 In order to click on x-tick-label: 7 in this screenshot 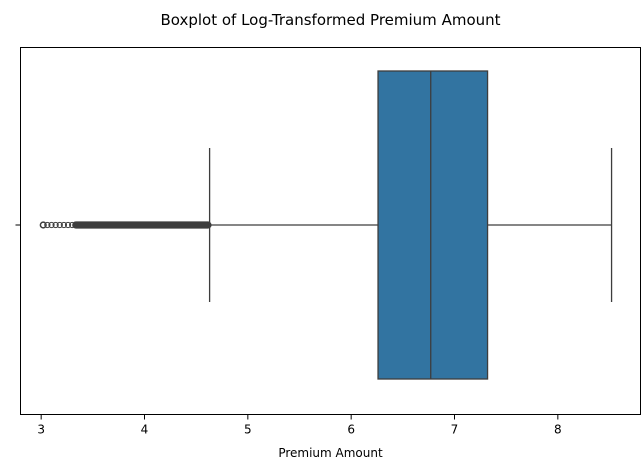, I will do `click(455, 430)`.